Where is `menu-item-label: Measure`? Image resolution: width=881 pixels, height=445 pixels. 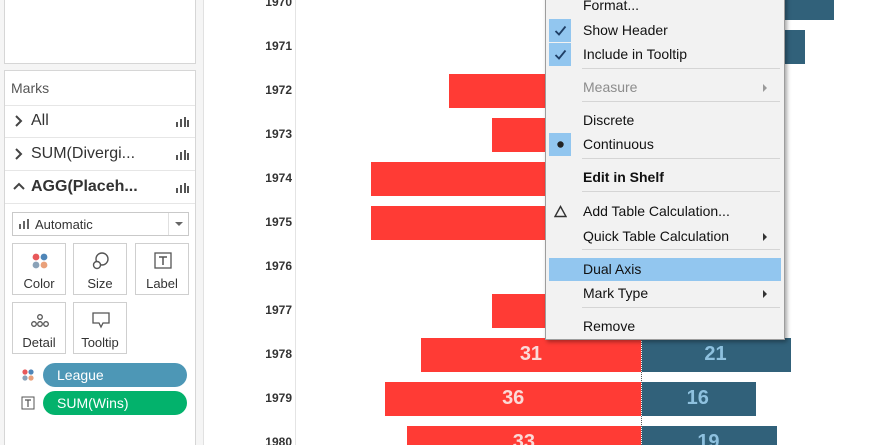 menu-item-label: Measure is located at coordinates (610, 87).